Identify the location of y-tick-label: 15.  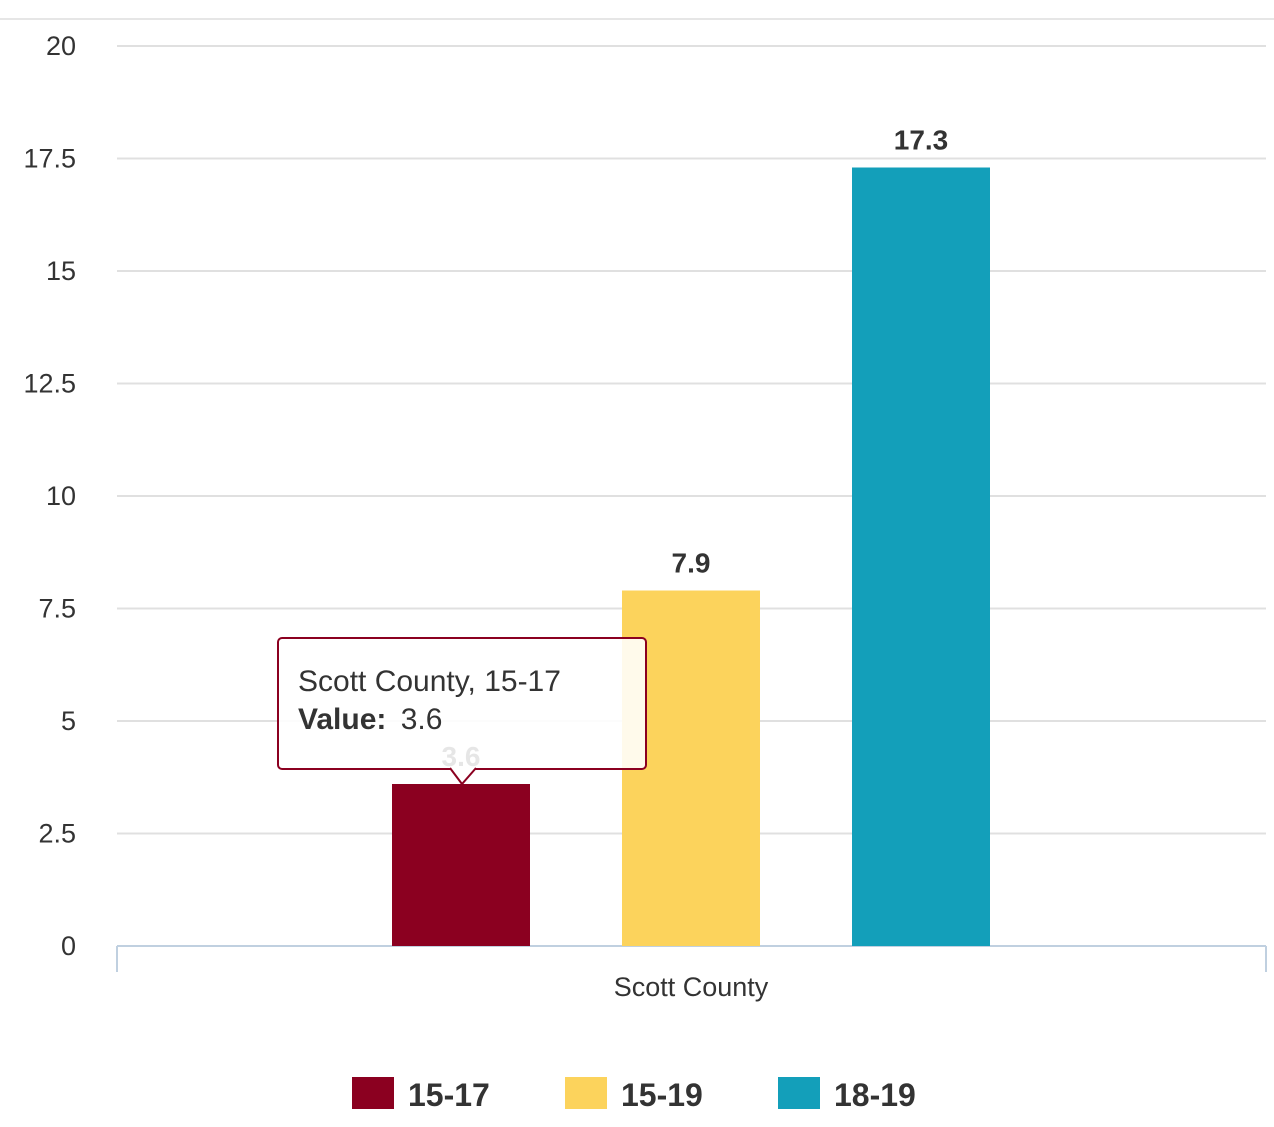
(61, 271).